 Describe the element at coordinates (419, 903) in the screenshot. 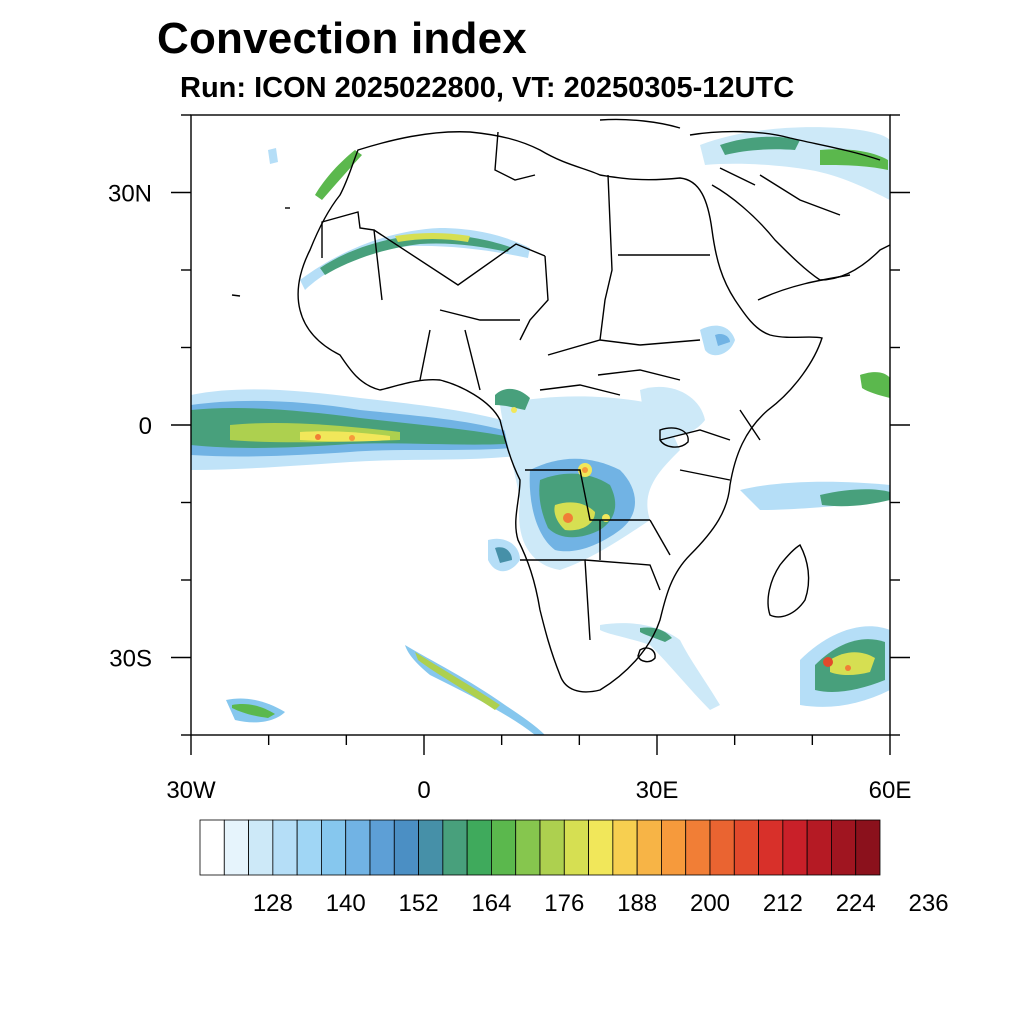

I see `colorbar-label: 152` at that location.